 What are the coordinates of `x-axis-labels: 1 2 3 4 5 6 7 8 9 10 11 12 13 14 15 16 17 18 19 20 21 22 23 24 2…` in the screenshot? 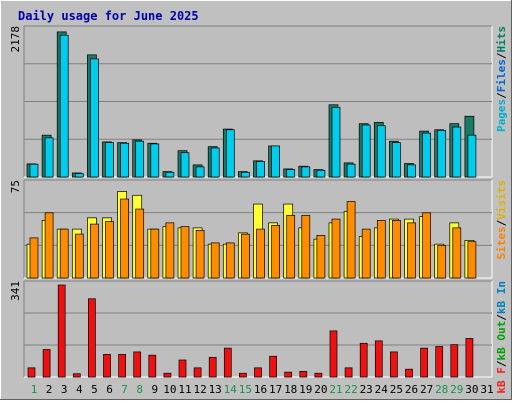 It's located at (262, 389).